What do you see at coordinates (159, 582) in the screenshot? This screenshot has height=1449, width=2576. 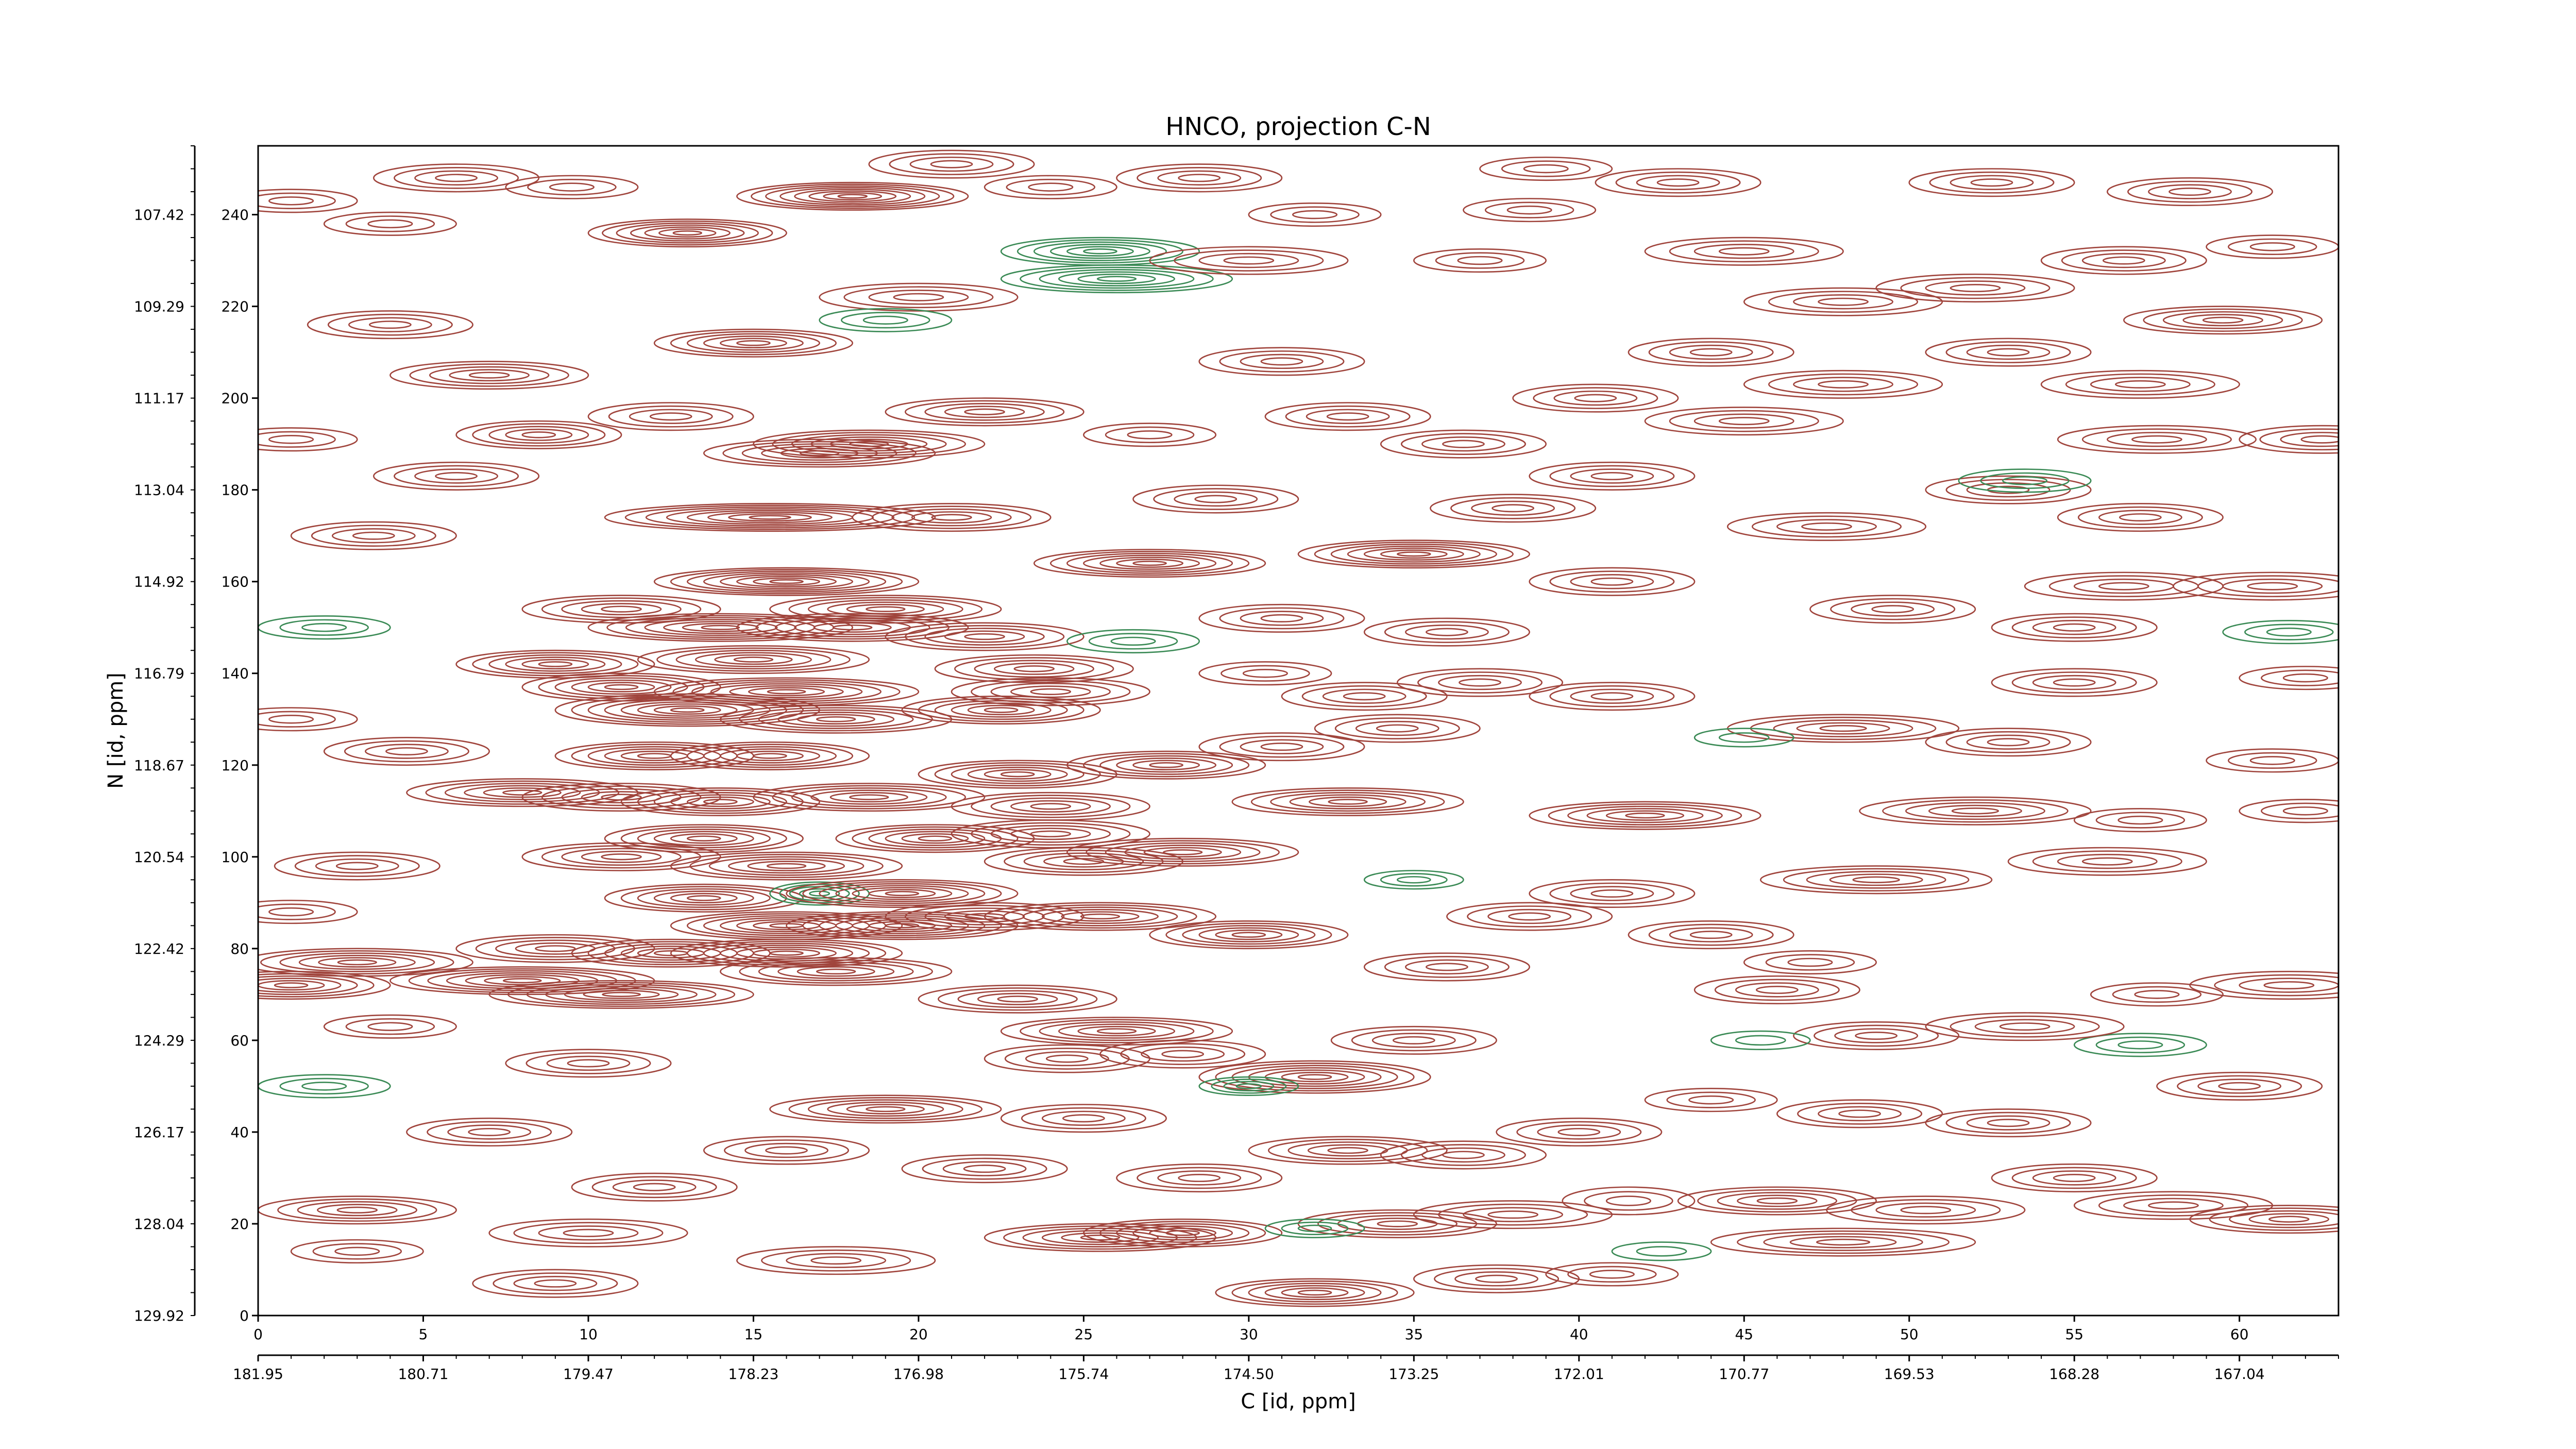 I see `y-ppm-tick-label: 114.92` at bounding box center [159, 582].